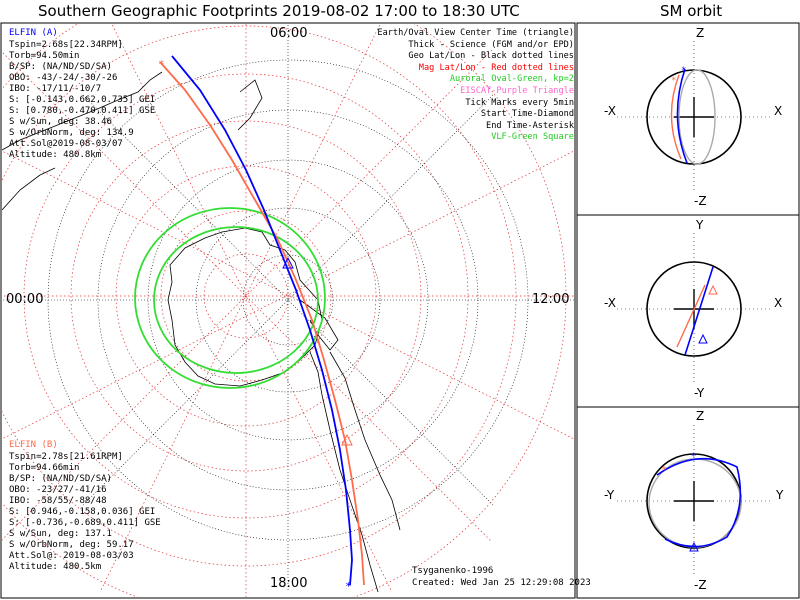 The width and height of the screenshot is (800, 600). Describe the element at coordinates (700, 33) in the screenshot. I see `sm1-top: Z` at that location.